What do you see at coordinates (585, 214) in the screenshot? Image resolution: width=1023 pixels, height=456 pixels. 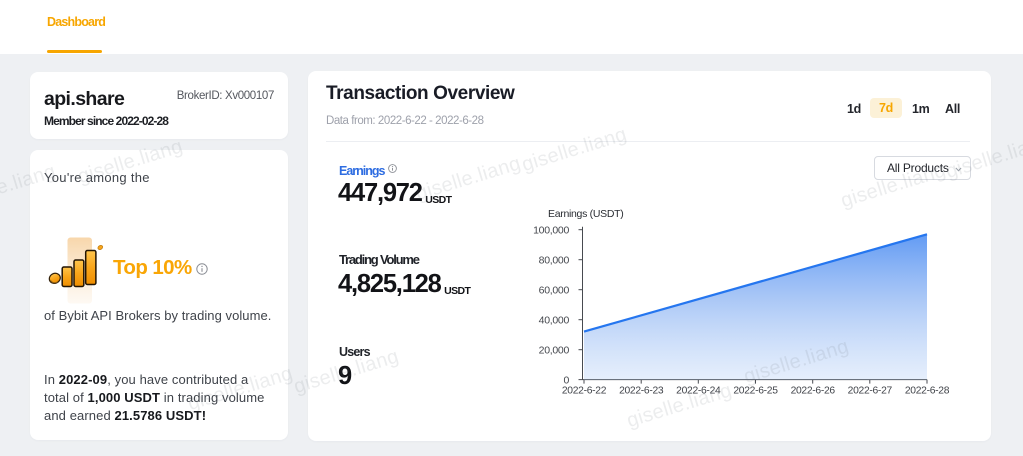 I see `svg-text: Earnings (USDT)` at bounding box center [585, 214].